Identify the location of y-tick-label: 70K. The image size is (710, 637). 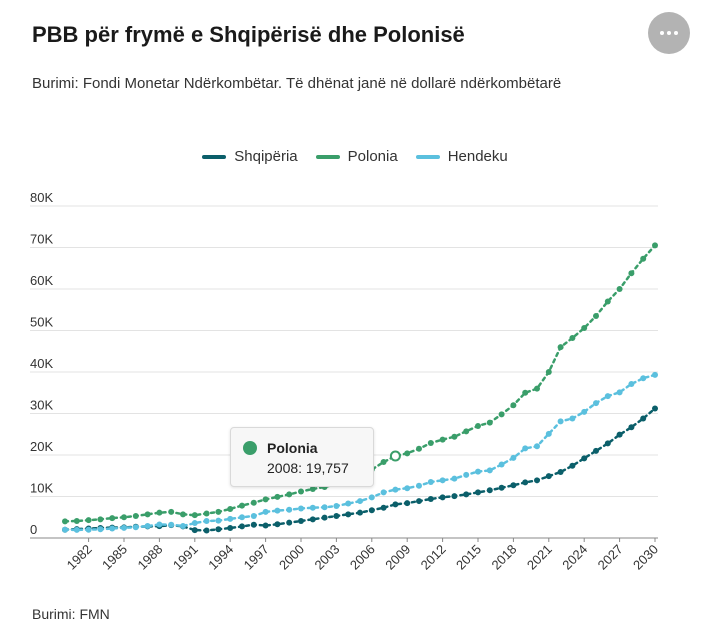
(41, 239).